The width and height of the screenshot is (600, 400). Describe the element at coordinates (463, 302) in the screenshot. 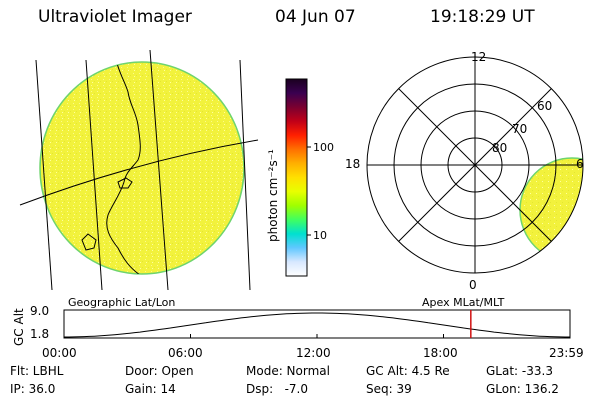

I see `polar-panel-label: Apex MLat/MLT` at that location.